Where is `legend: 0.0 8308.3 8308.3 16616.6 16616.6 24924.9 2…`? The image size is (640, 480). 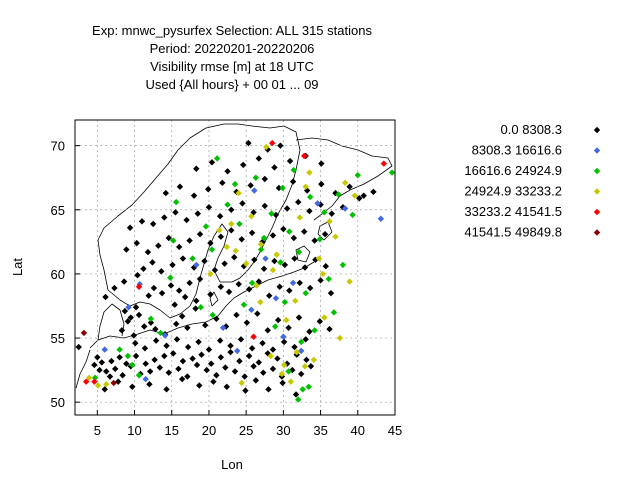
legend: 0.0 8308.3 8308.3 16616.6 16616.6 24924.9 2… is located at coordinates (532, 181).